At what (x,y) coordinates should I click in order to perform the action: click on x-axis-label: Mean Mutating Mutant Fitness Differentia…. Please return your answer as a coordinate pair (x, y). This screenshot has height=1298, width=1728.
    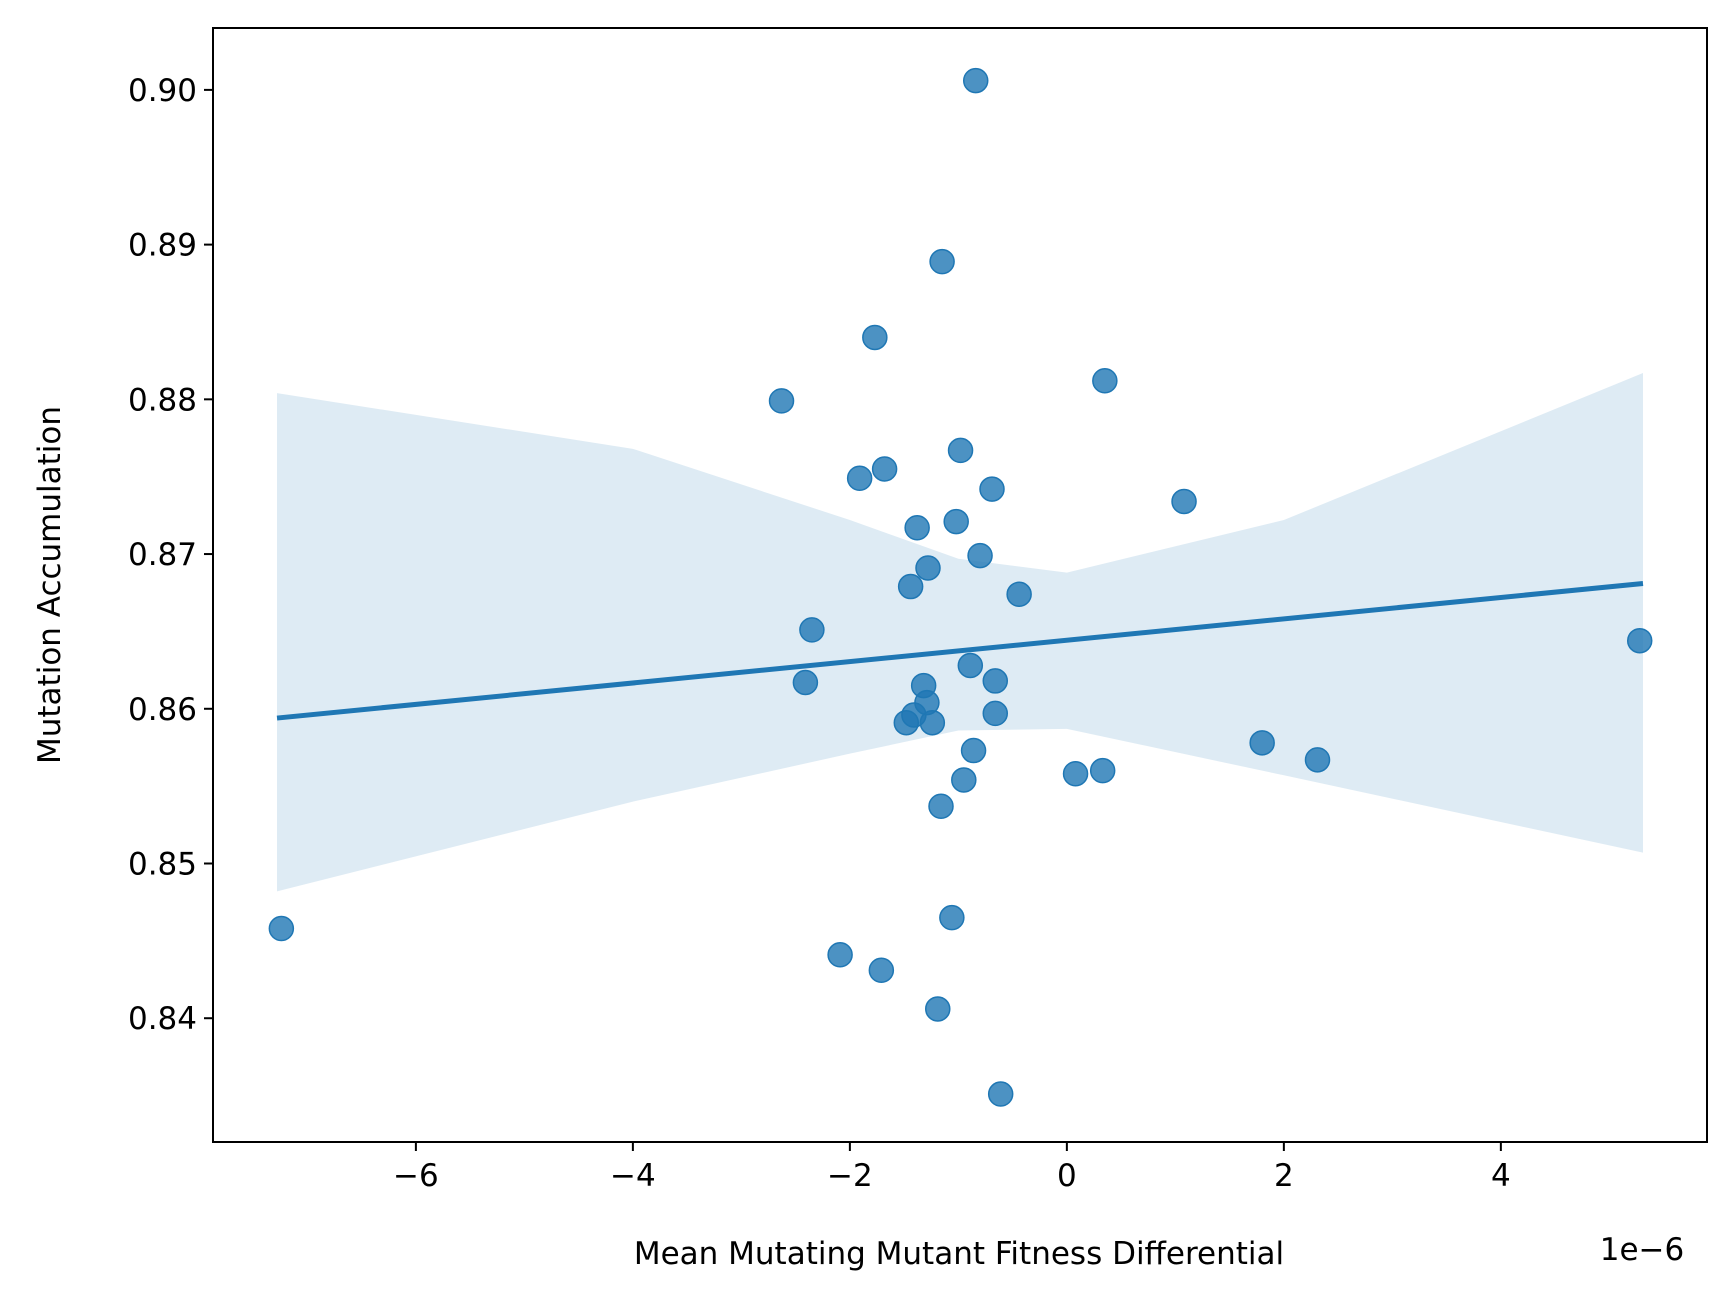
    Looking at the image, I should click on (959, 1254).